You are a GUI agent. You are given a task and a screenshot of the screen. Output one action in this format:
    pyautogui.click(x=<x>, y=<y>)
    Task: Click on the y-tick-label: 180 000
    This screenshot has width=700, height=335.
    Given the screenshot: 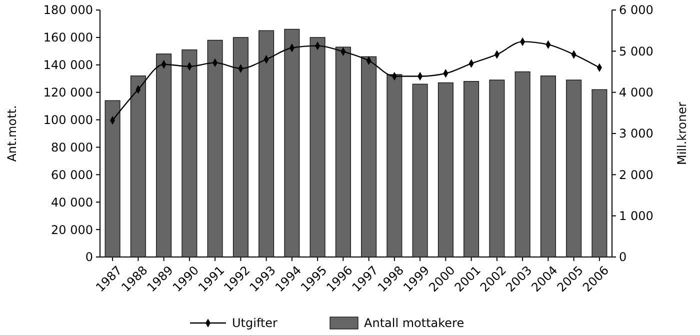 What is the action you would take?
    pyautogui.click(x=68, y=10)
    